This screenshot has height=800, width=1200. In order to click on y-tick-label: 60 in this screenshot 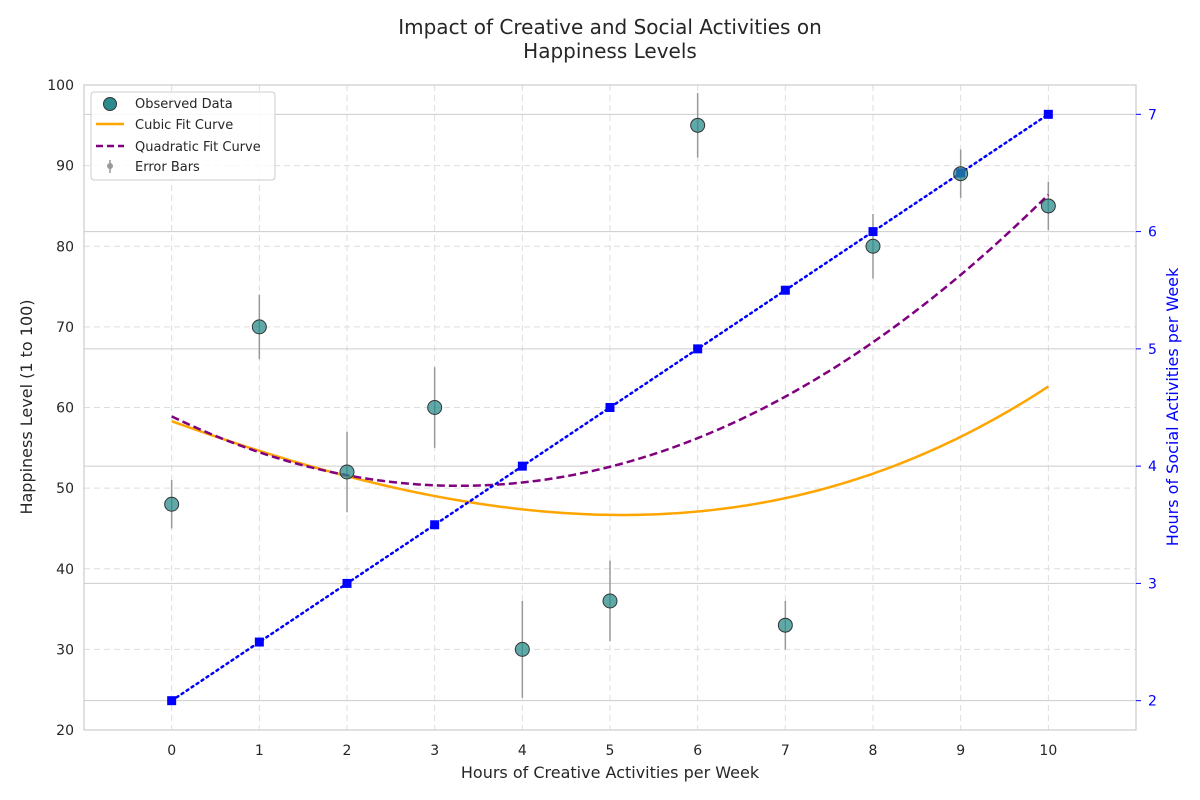, I will do `click(65, 409)`.